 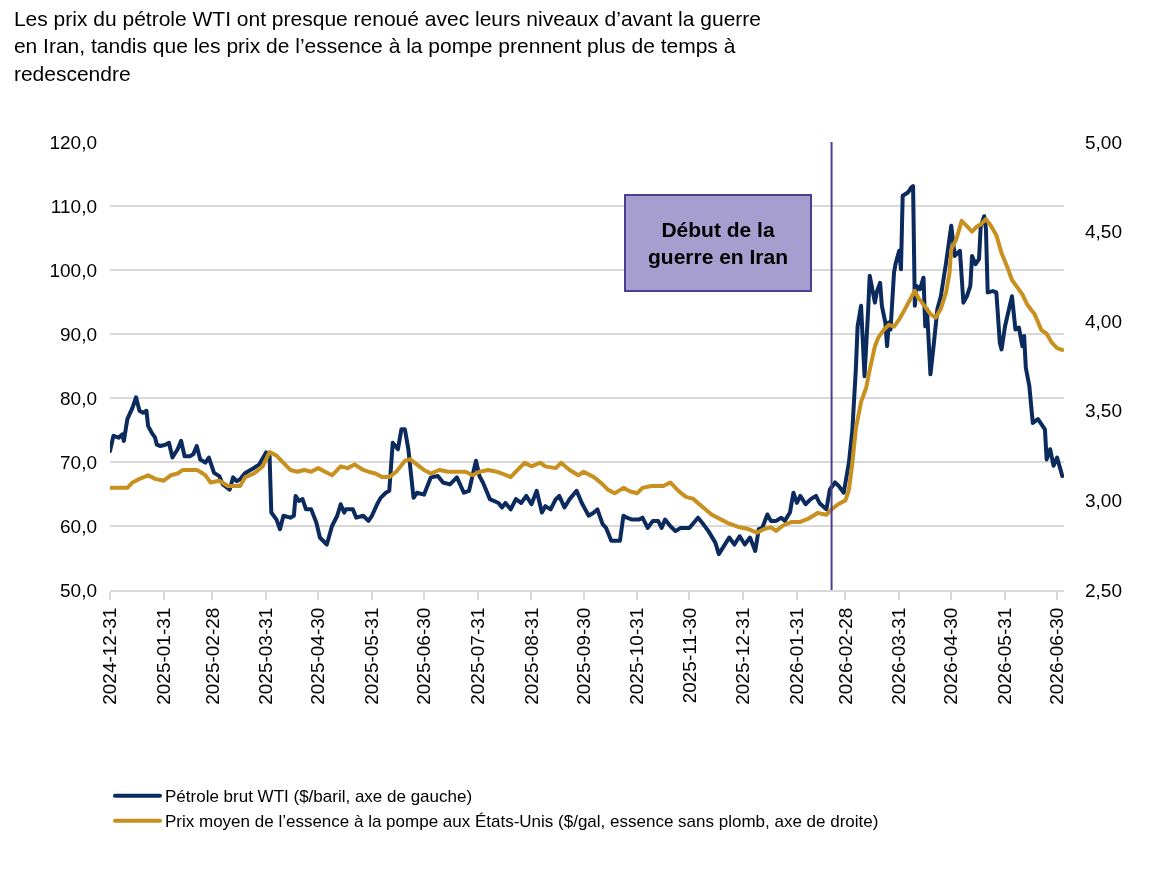 I want to click on x-tick-label: 2025-05-31, so click(x=372, y=656).